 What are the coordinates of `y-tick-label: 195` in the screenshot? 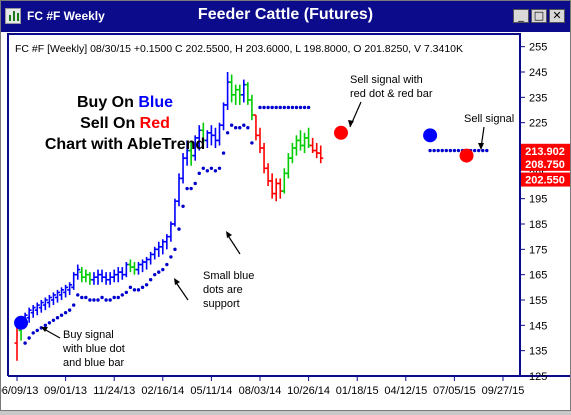 It's located at (538, 200).